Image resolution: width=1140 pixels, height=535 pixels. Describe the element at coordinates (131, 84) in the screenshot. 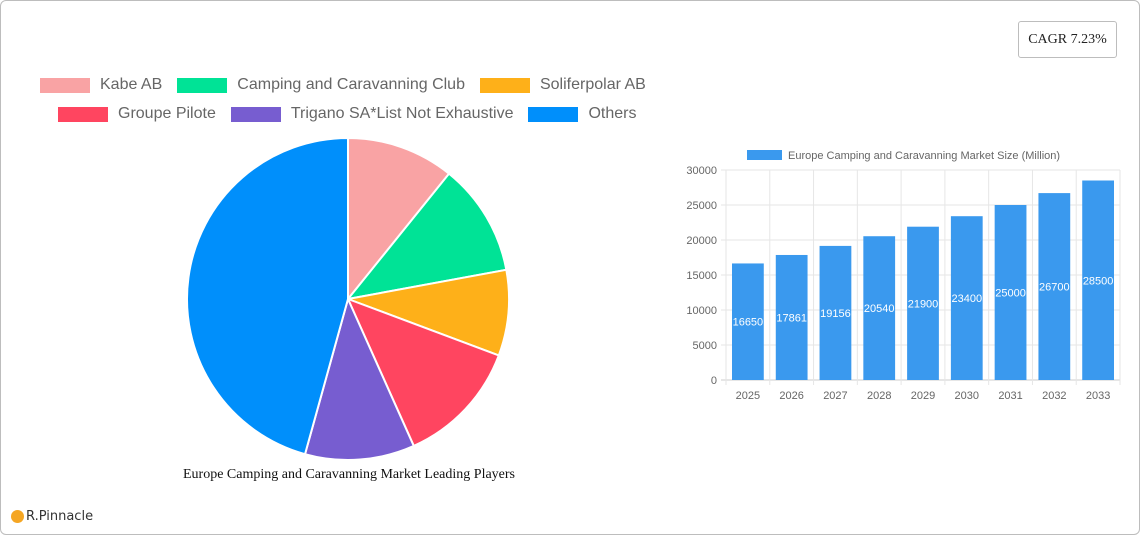

I see `legend-label: Kabe AB` at that location.